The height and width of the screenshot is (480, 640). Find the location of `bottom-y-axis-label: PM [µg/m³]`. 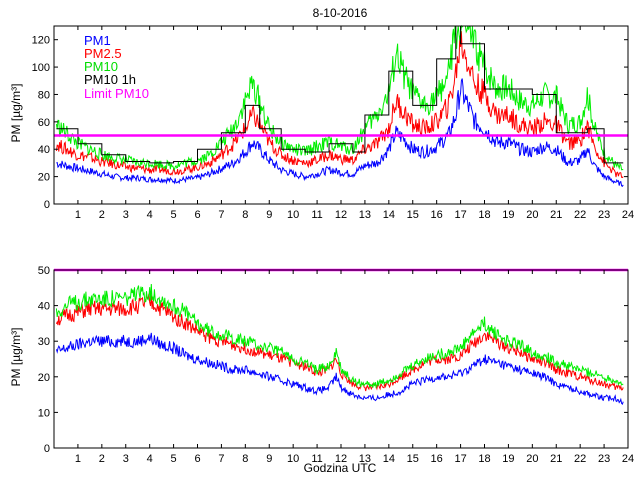

bottom-y-axis-label: PM [µg/m³] is located at coordinates (16, 357).